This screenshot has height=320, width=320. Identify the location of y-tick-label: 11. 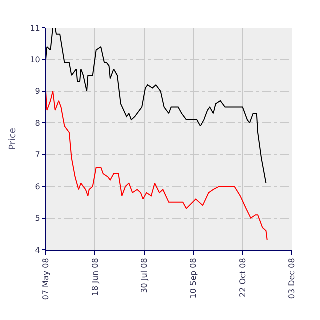
(35, 28).